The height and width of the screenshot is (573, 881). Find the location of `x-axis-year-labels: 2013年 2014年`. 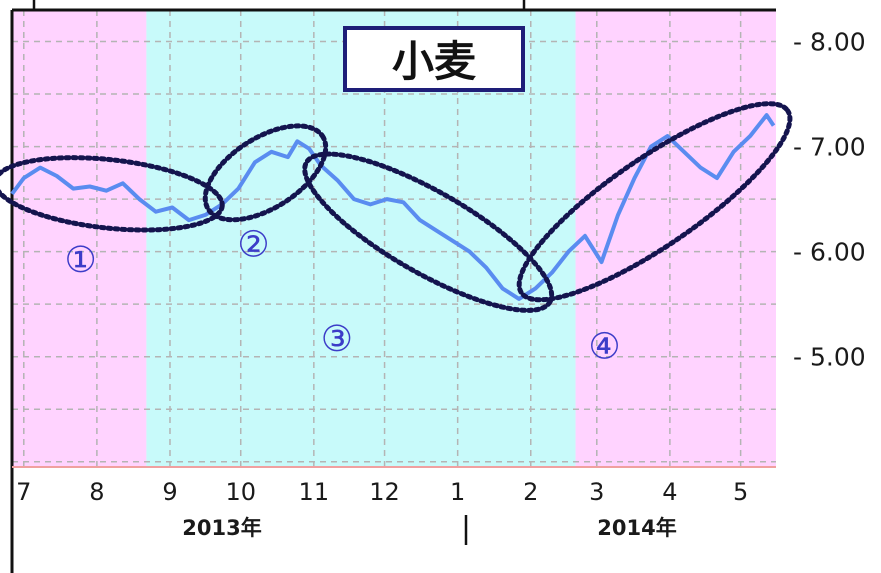

x-axis-year-labels: 2013年 2014年 is located at coordinates (429, 530).